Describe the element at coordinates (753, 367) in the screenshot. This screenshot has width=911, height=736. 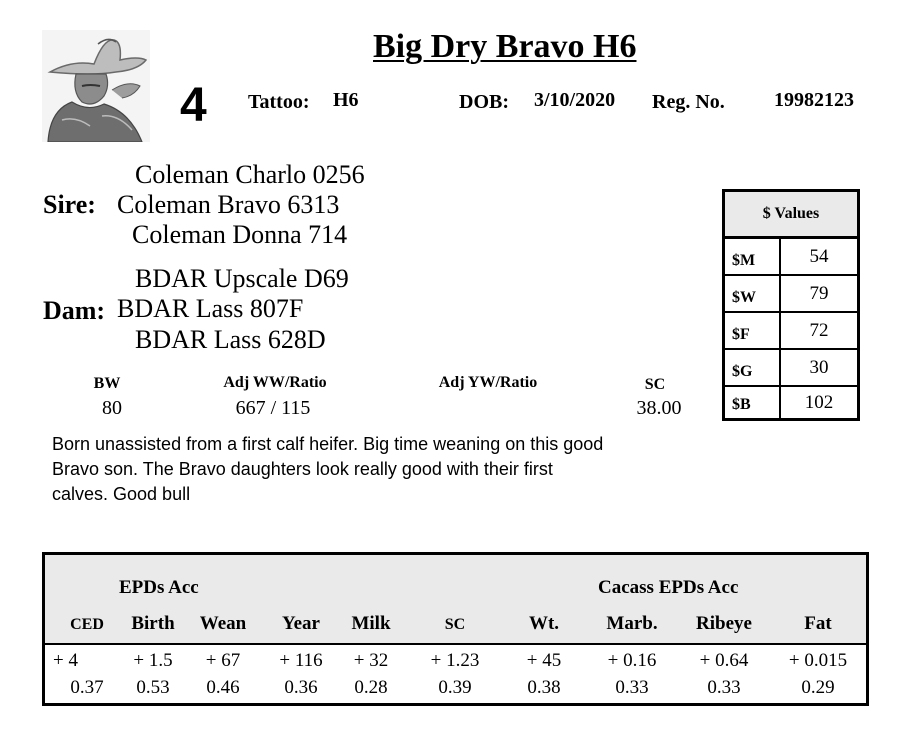
I see `dollar-value-name: $G` at that location.